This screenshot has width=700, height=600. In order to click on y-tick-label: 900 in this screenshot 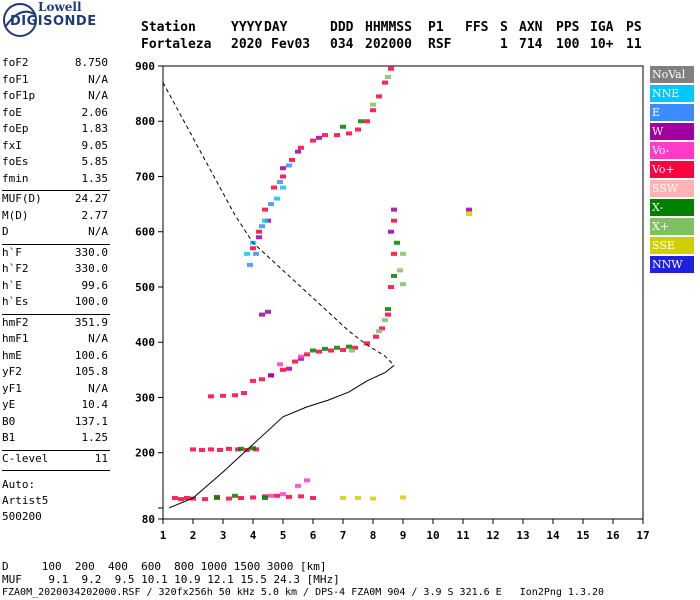, I will do `click(145, 66)`.